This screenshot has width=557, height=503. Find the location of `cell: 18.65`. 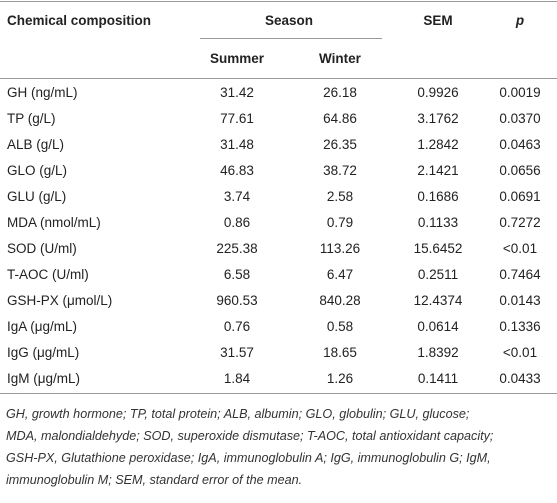

cell: 18.65 is located at coordinates (340, 352).